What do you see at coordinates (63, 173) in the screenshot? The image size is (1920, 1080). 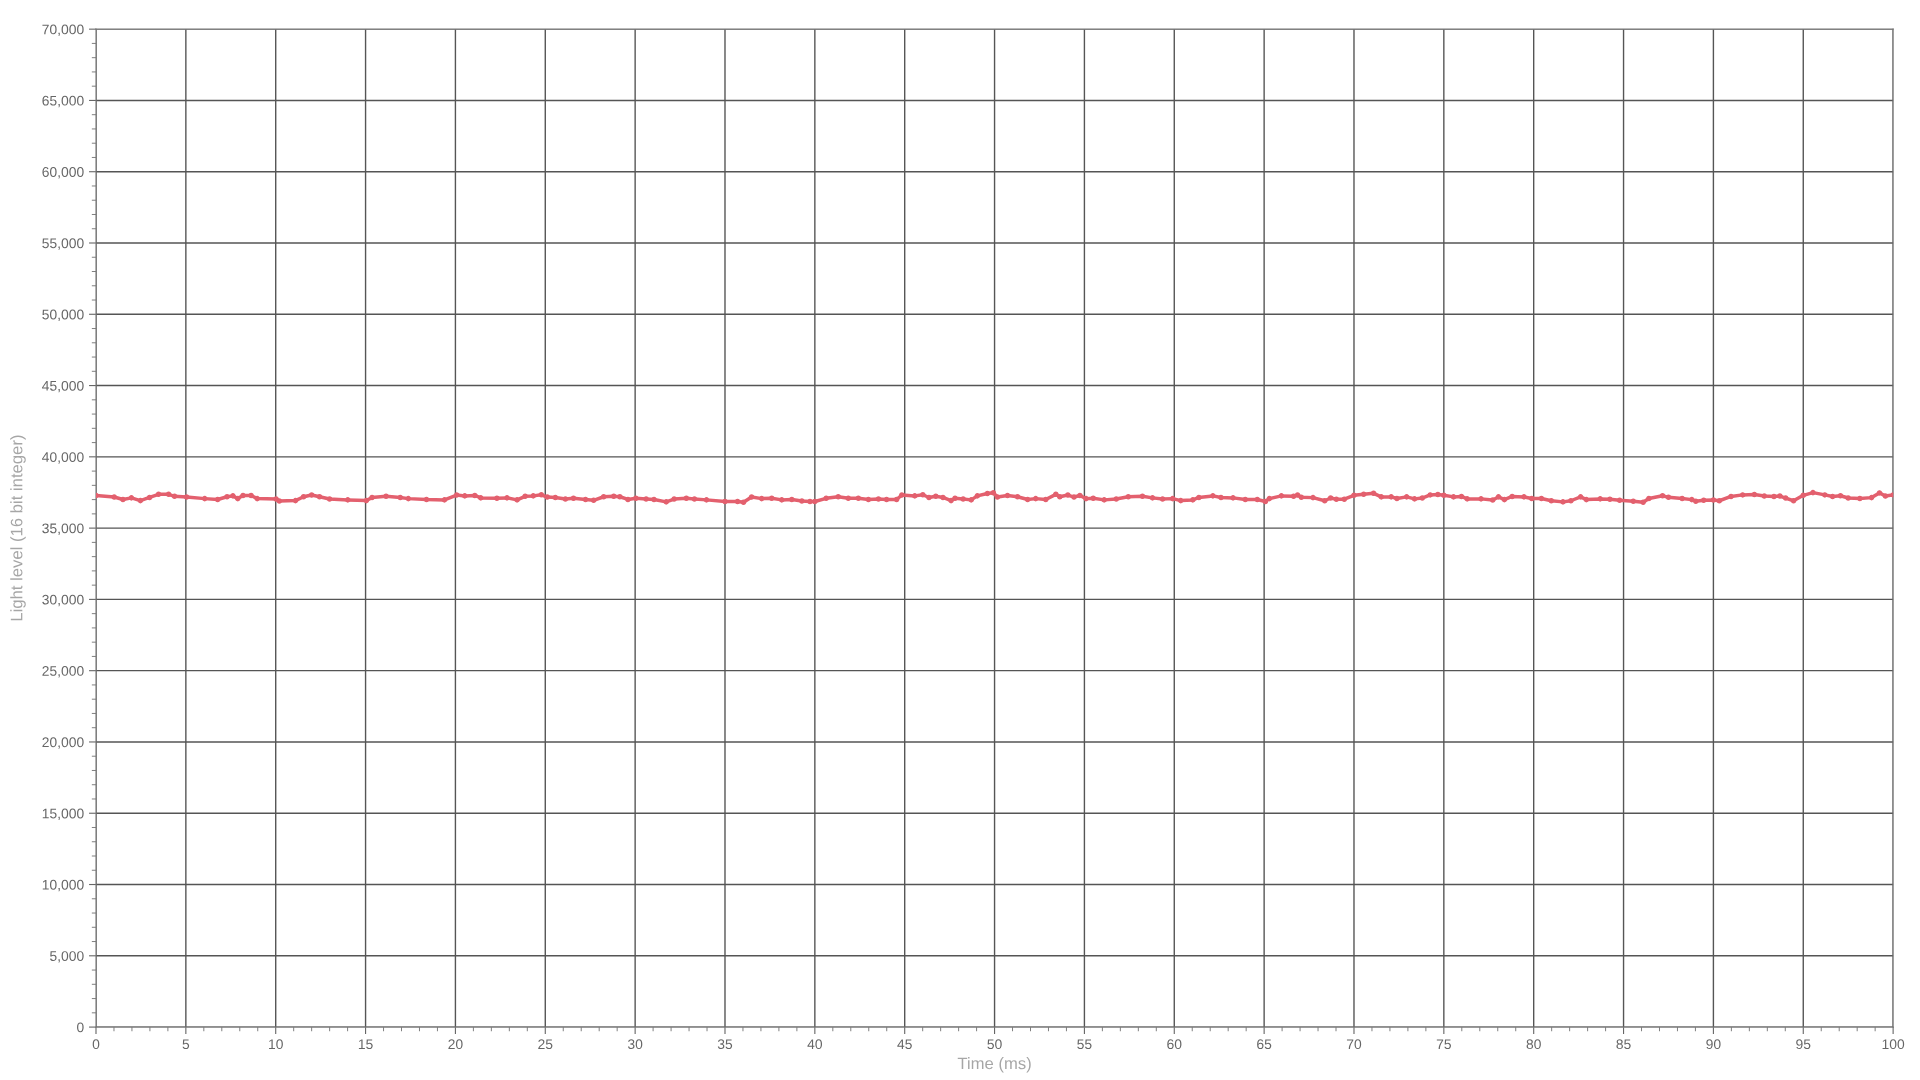 I see `y-tick-label: 60,000` at bounding box center [63, 173].